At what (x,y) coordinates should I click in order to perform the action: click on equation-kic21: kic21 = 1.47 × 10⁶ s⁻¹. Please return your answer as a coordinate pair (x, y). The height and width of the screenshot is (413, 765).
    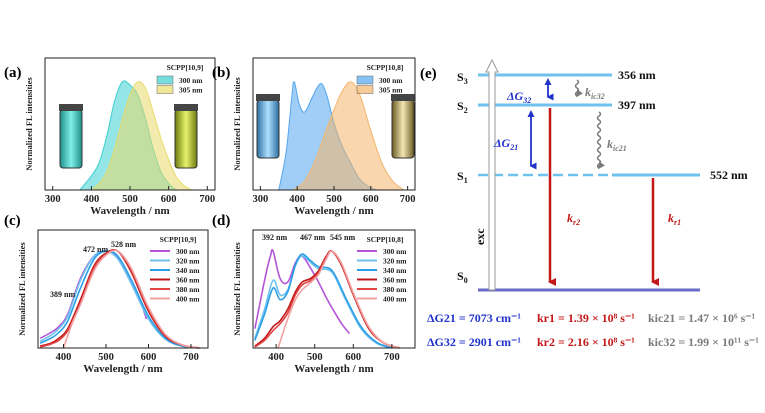
    Looking at the image, I should click on (702, 318).